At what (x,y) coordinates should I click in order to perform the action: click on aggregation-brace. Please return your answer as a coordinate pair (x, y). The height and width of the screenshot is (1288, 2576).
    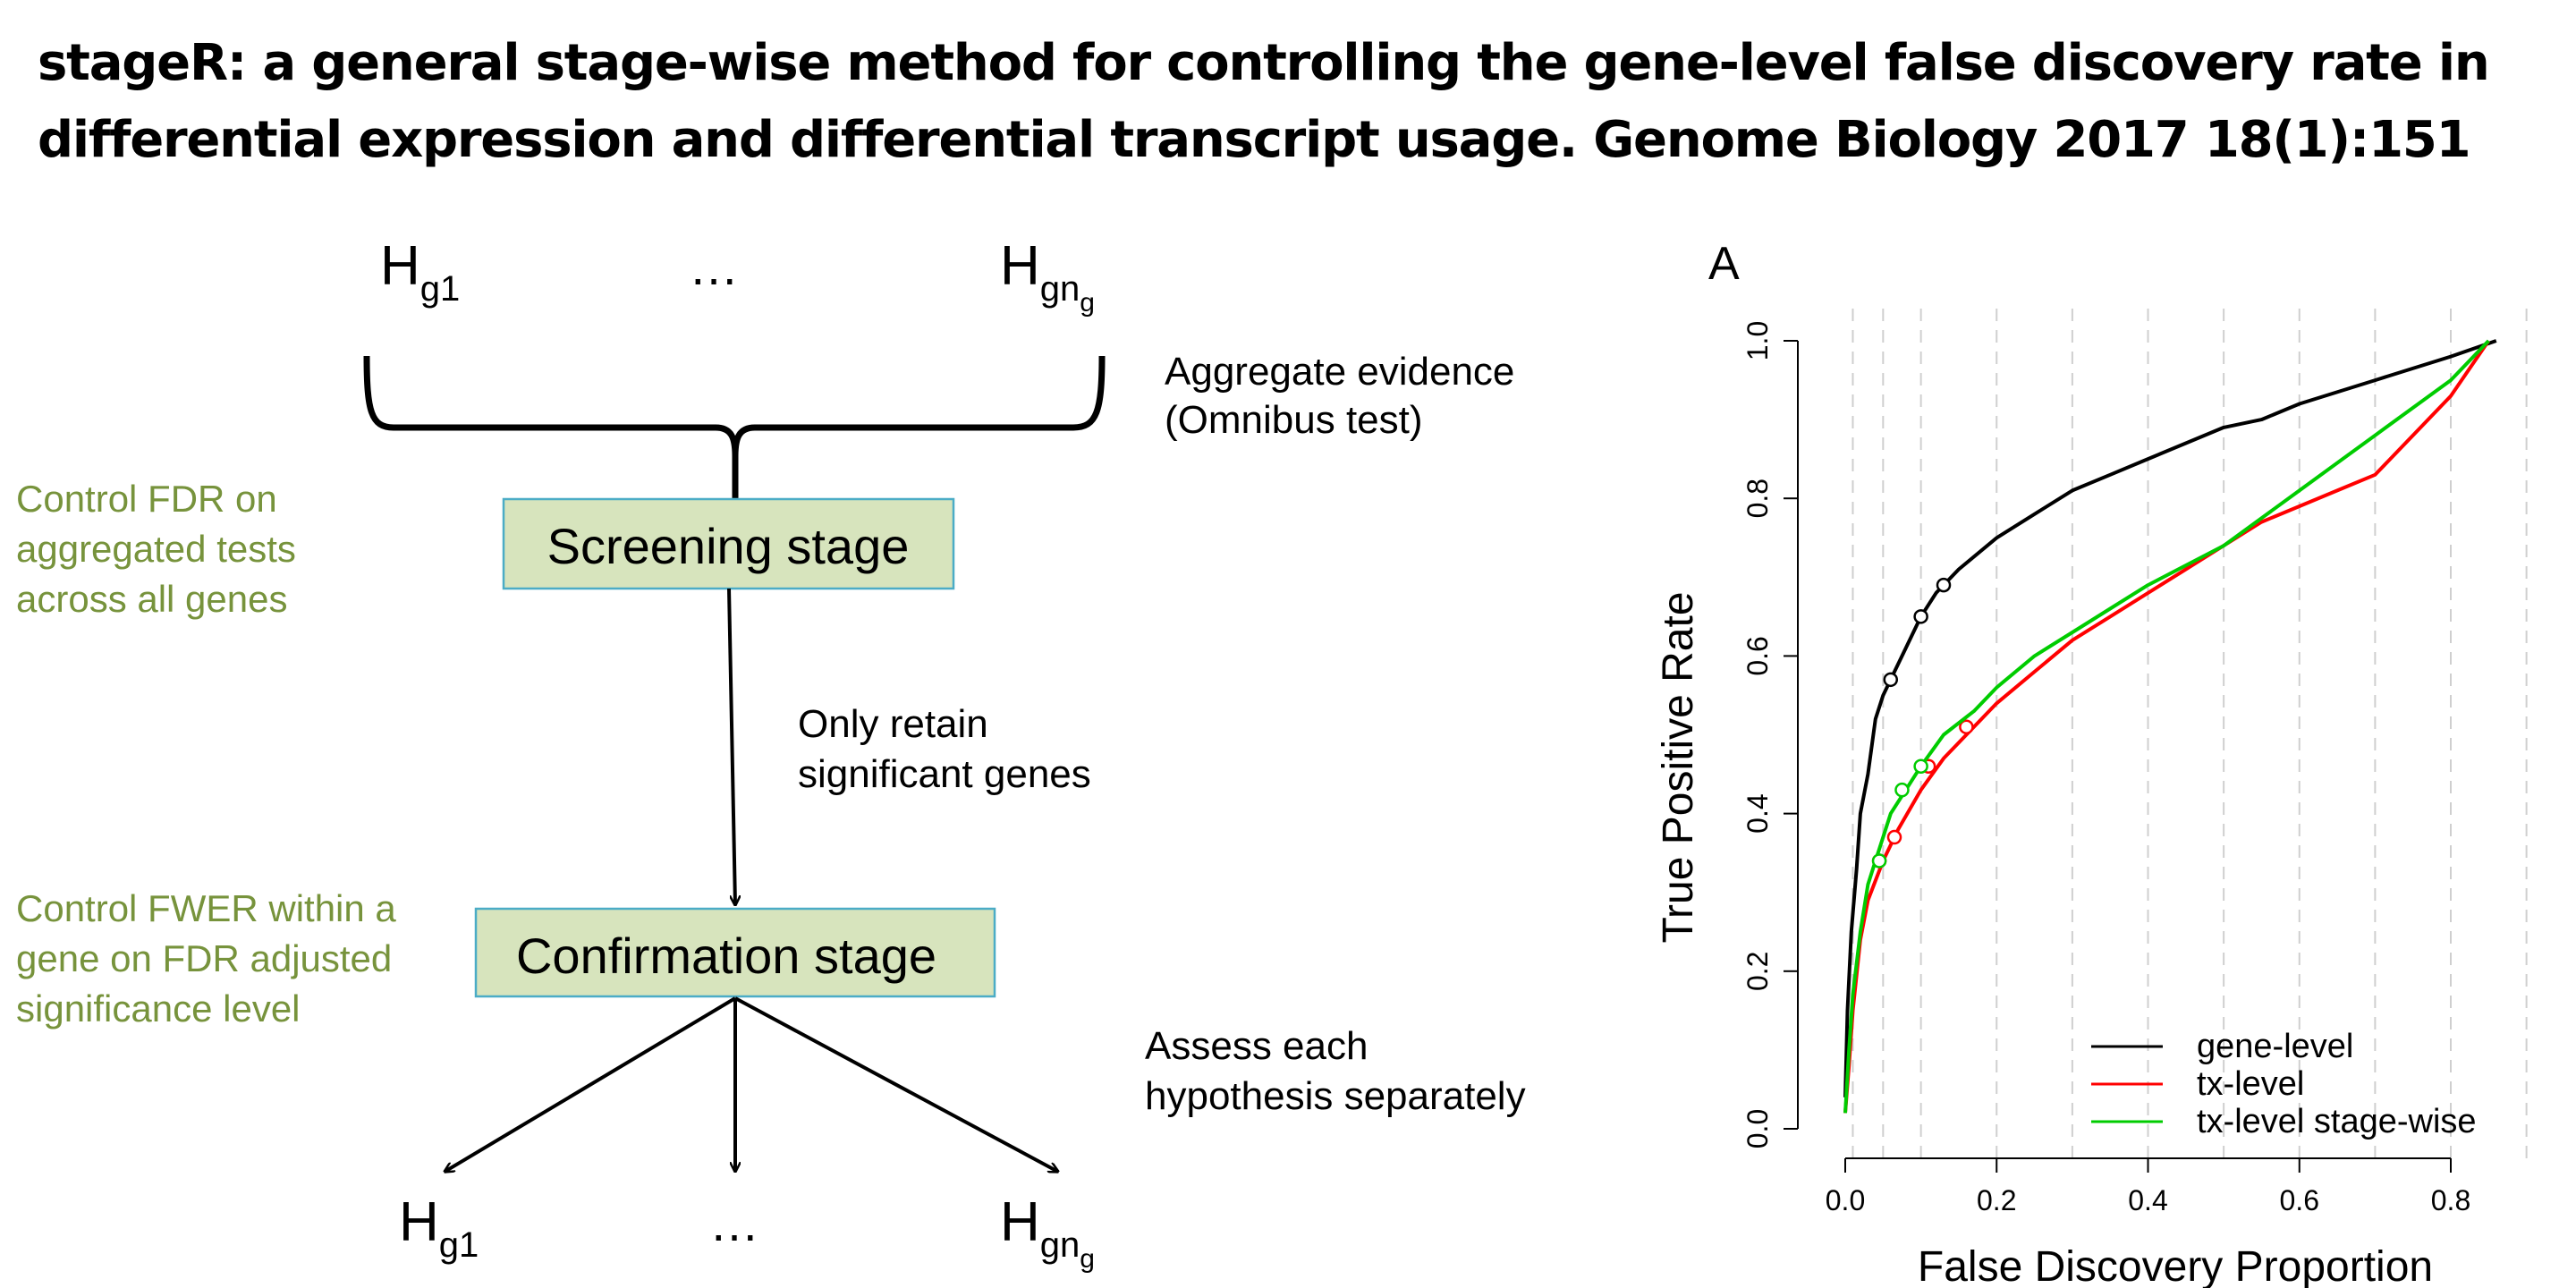
    Looking at the image, I should click on (734, 428).